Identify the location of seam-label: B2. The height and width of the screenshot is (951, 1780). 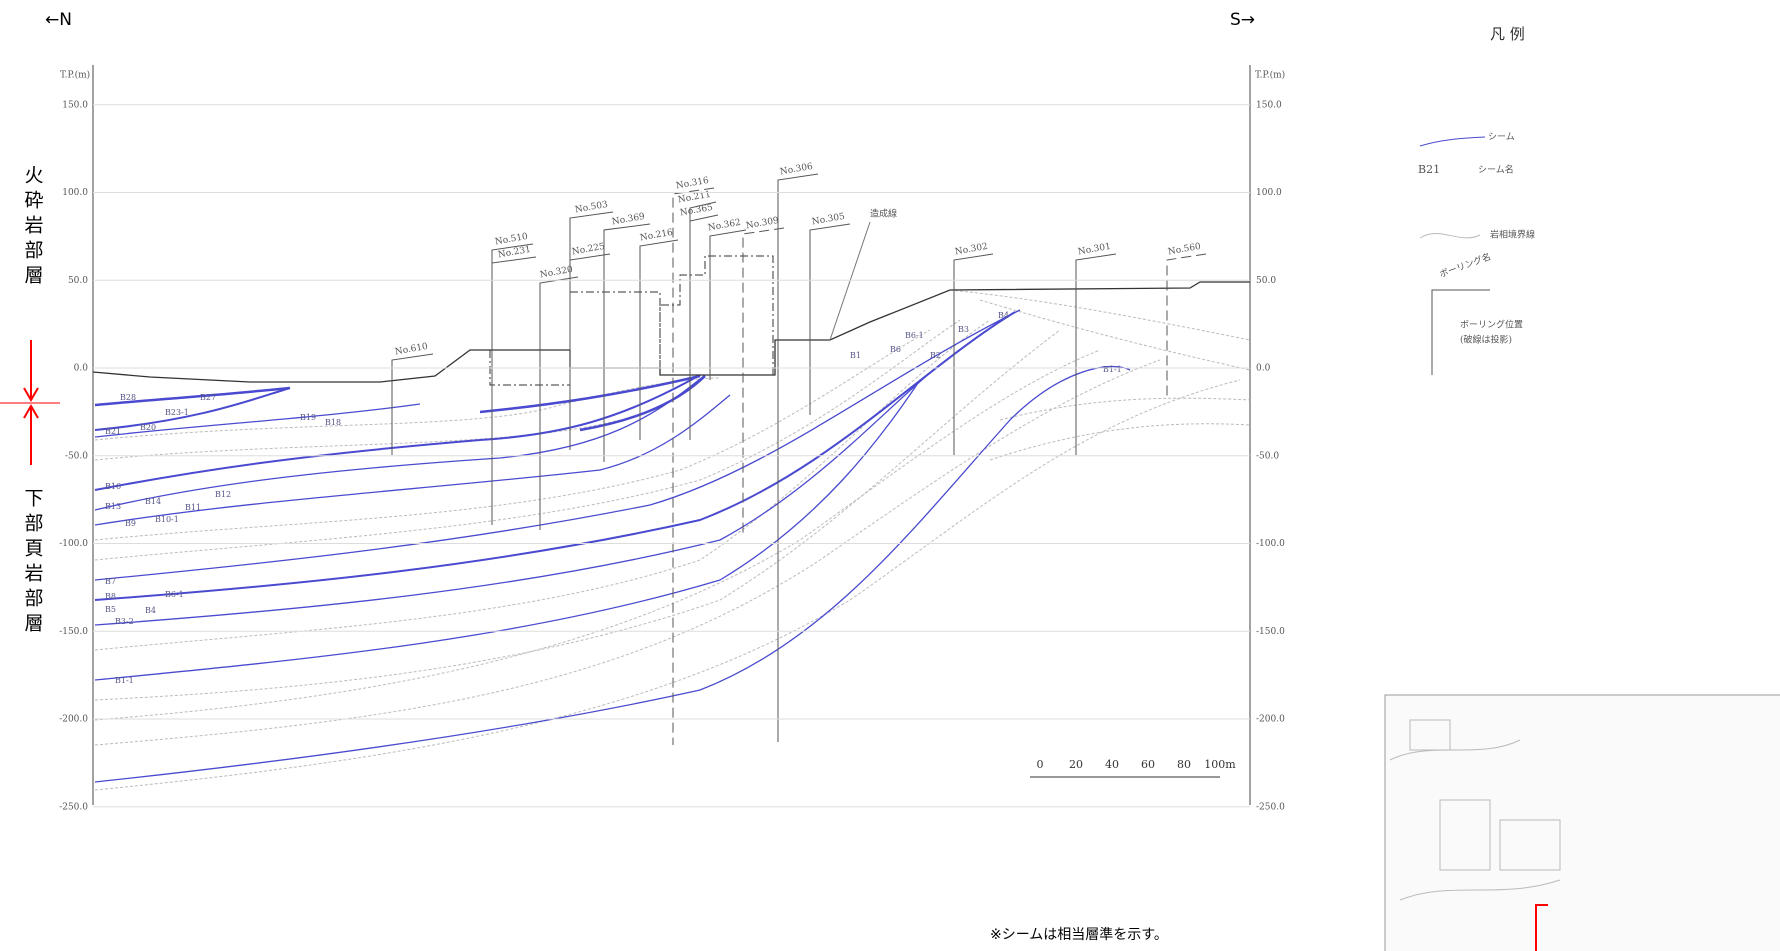
(935, 355).